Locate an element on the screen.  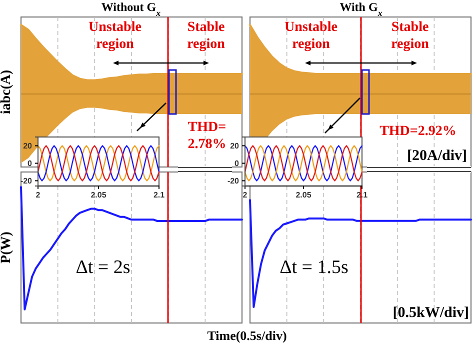
text: [20A/div] is located at coordinates (437, 156).